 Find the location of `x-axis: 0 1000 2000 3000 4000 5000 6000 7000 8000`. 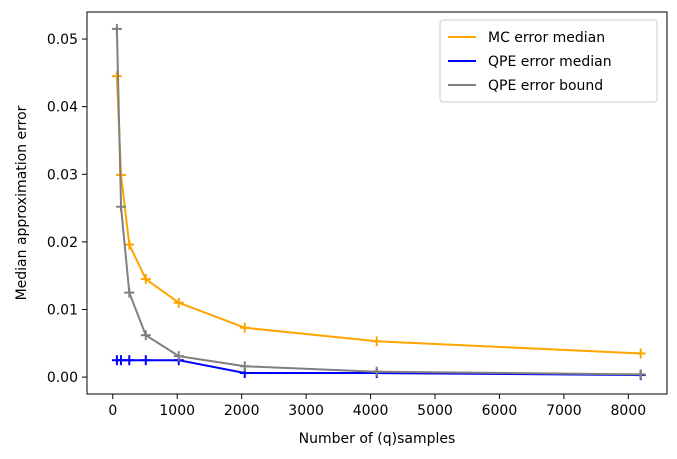

x-axis: 0 1000 2000 3000 4000 5000 6000 7000 8000 is located at coordinates (377, 406).